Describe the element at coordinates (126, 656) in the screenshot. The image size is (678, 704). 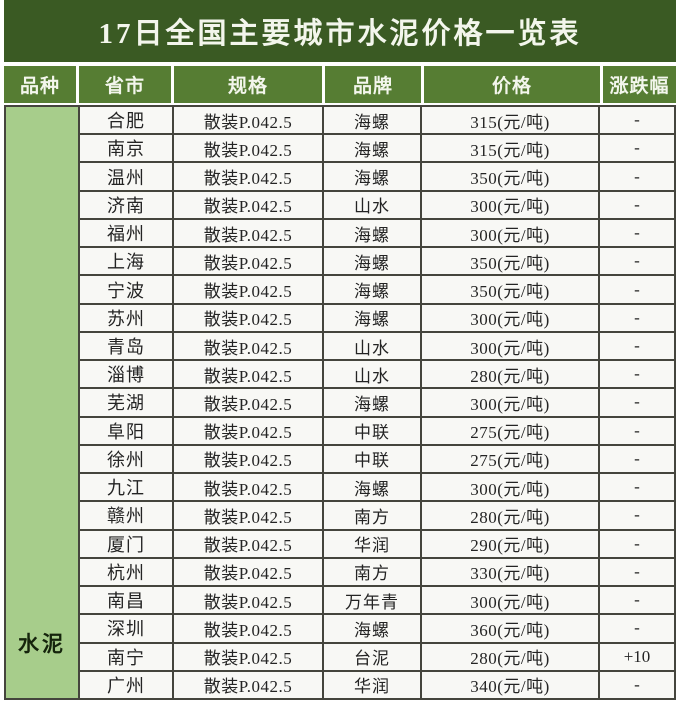
I see `cell-city: 南宁` at that location.